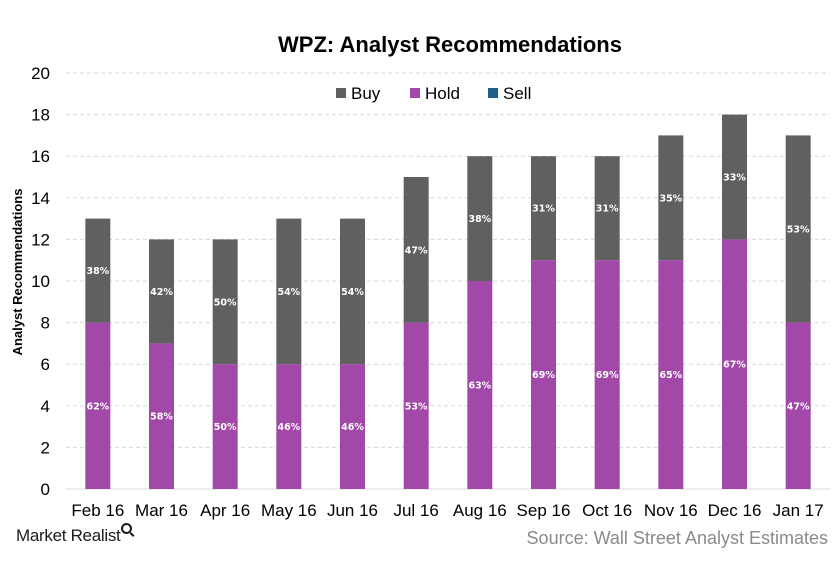  I want to click on y-axis-label: Analyst Recommendations, so click(17, 272).